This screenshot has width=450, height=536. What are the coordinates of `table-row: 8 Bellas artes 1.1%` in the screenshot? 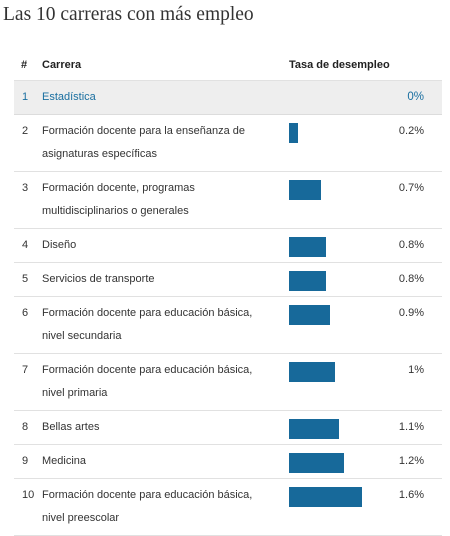 It's located at (228, 428).